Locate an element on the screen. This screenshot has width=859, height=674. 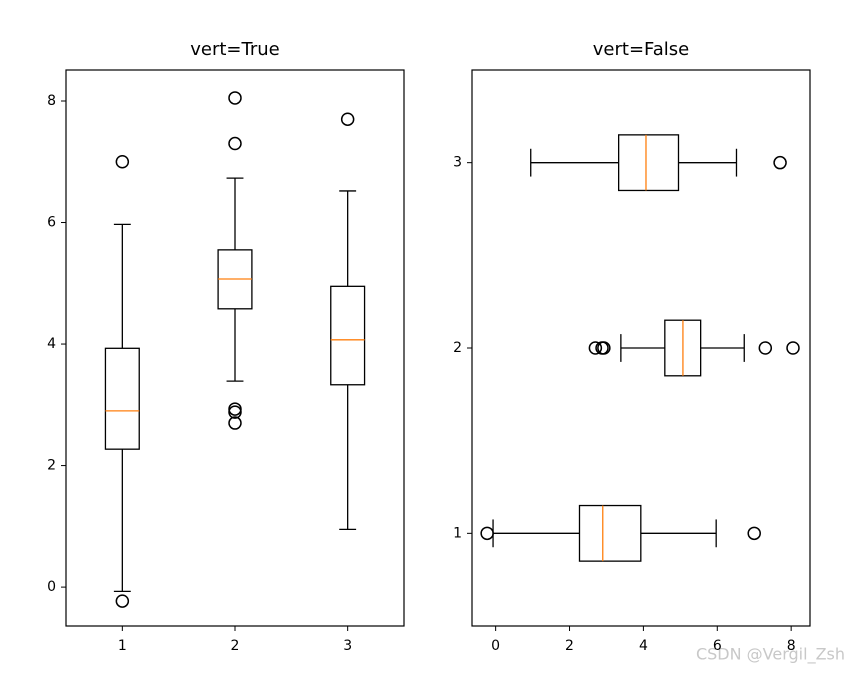
y-tick-label: 4 is located at coordinates (51, 344).